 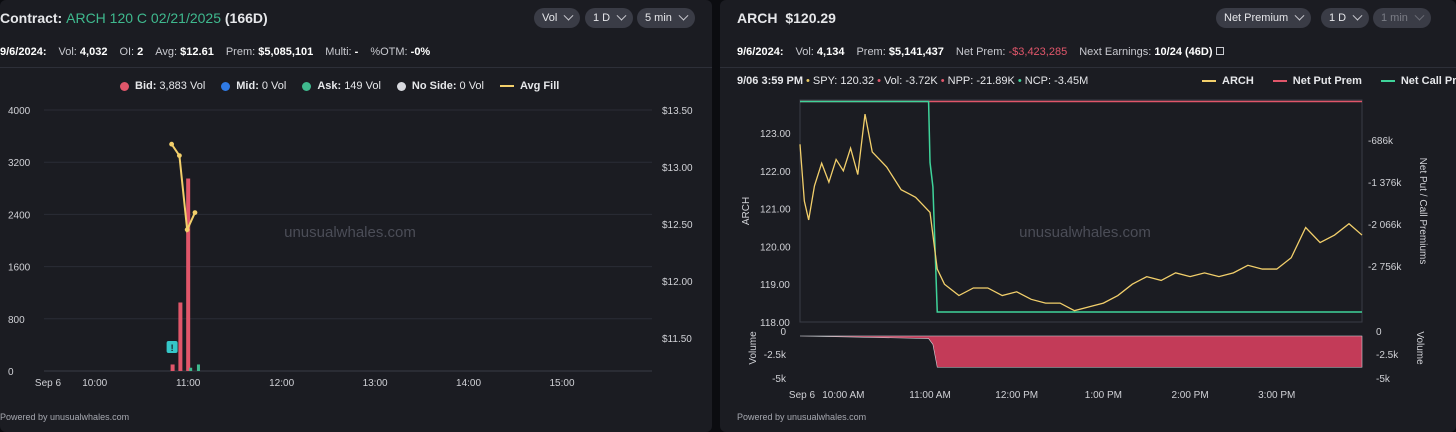 What do you see at coordinates (775, 285) in the screenshot?
I see `y-tick-label: 119.00` at bounding box center [775, 285].